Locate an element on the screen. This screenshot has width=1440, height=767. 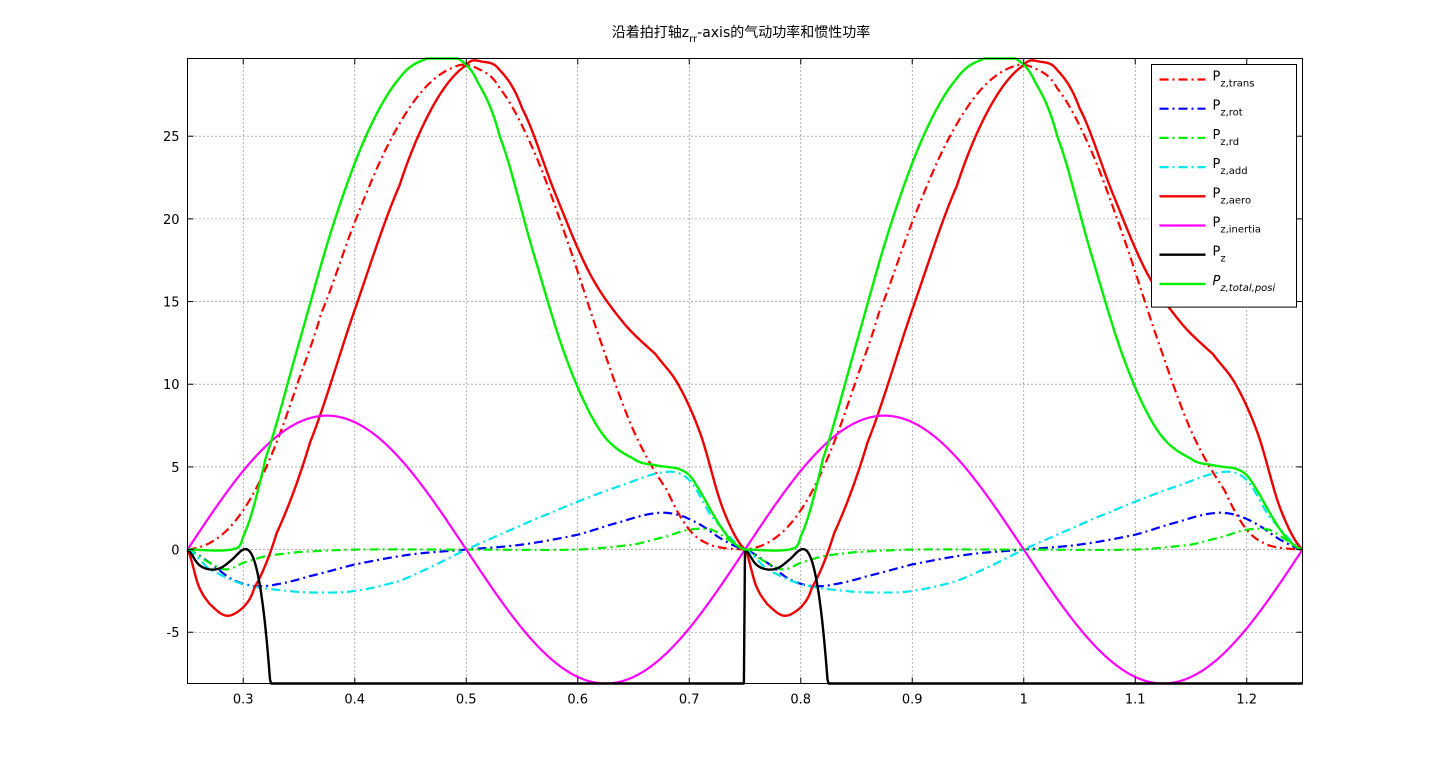
legend-entry: Pz,inertia is located at coordinates (1237, 226).